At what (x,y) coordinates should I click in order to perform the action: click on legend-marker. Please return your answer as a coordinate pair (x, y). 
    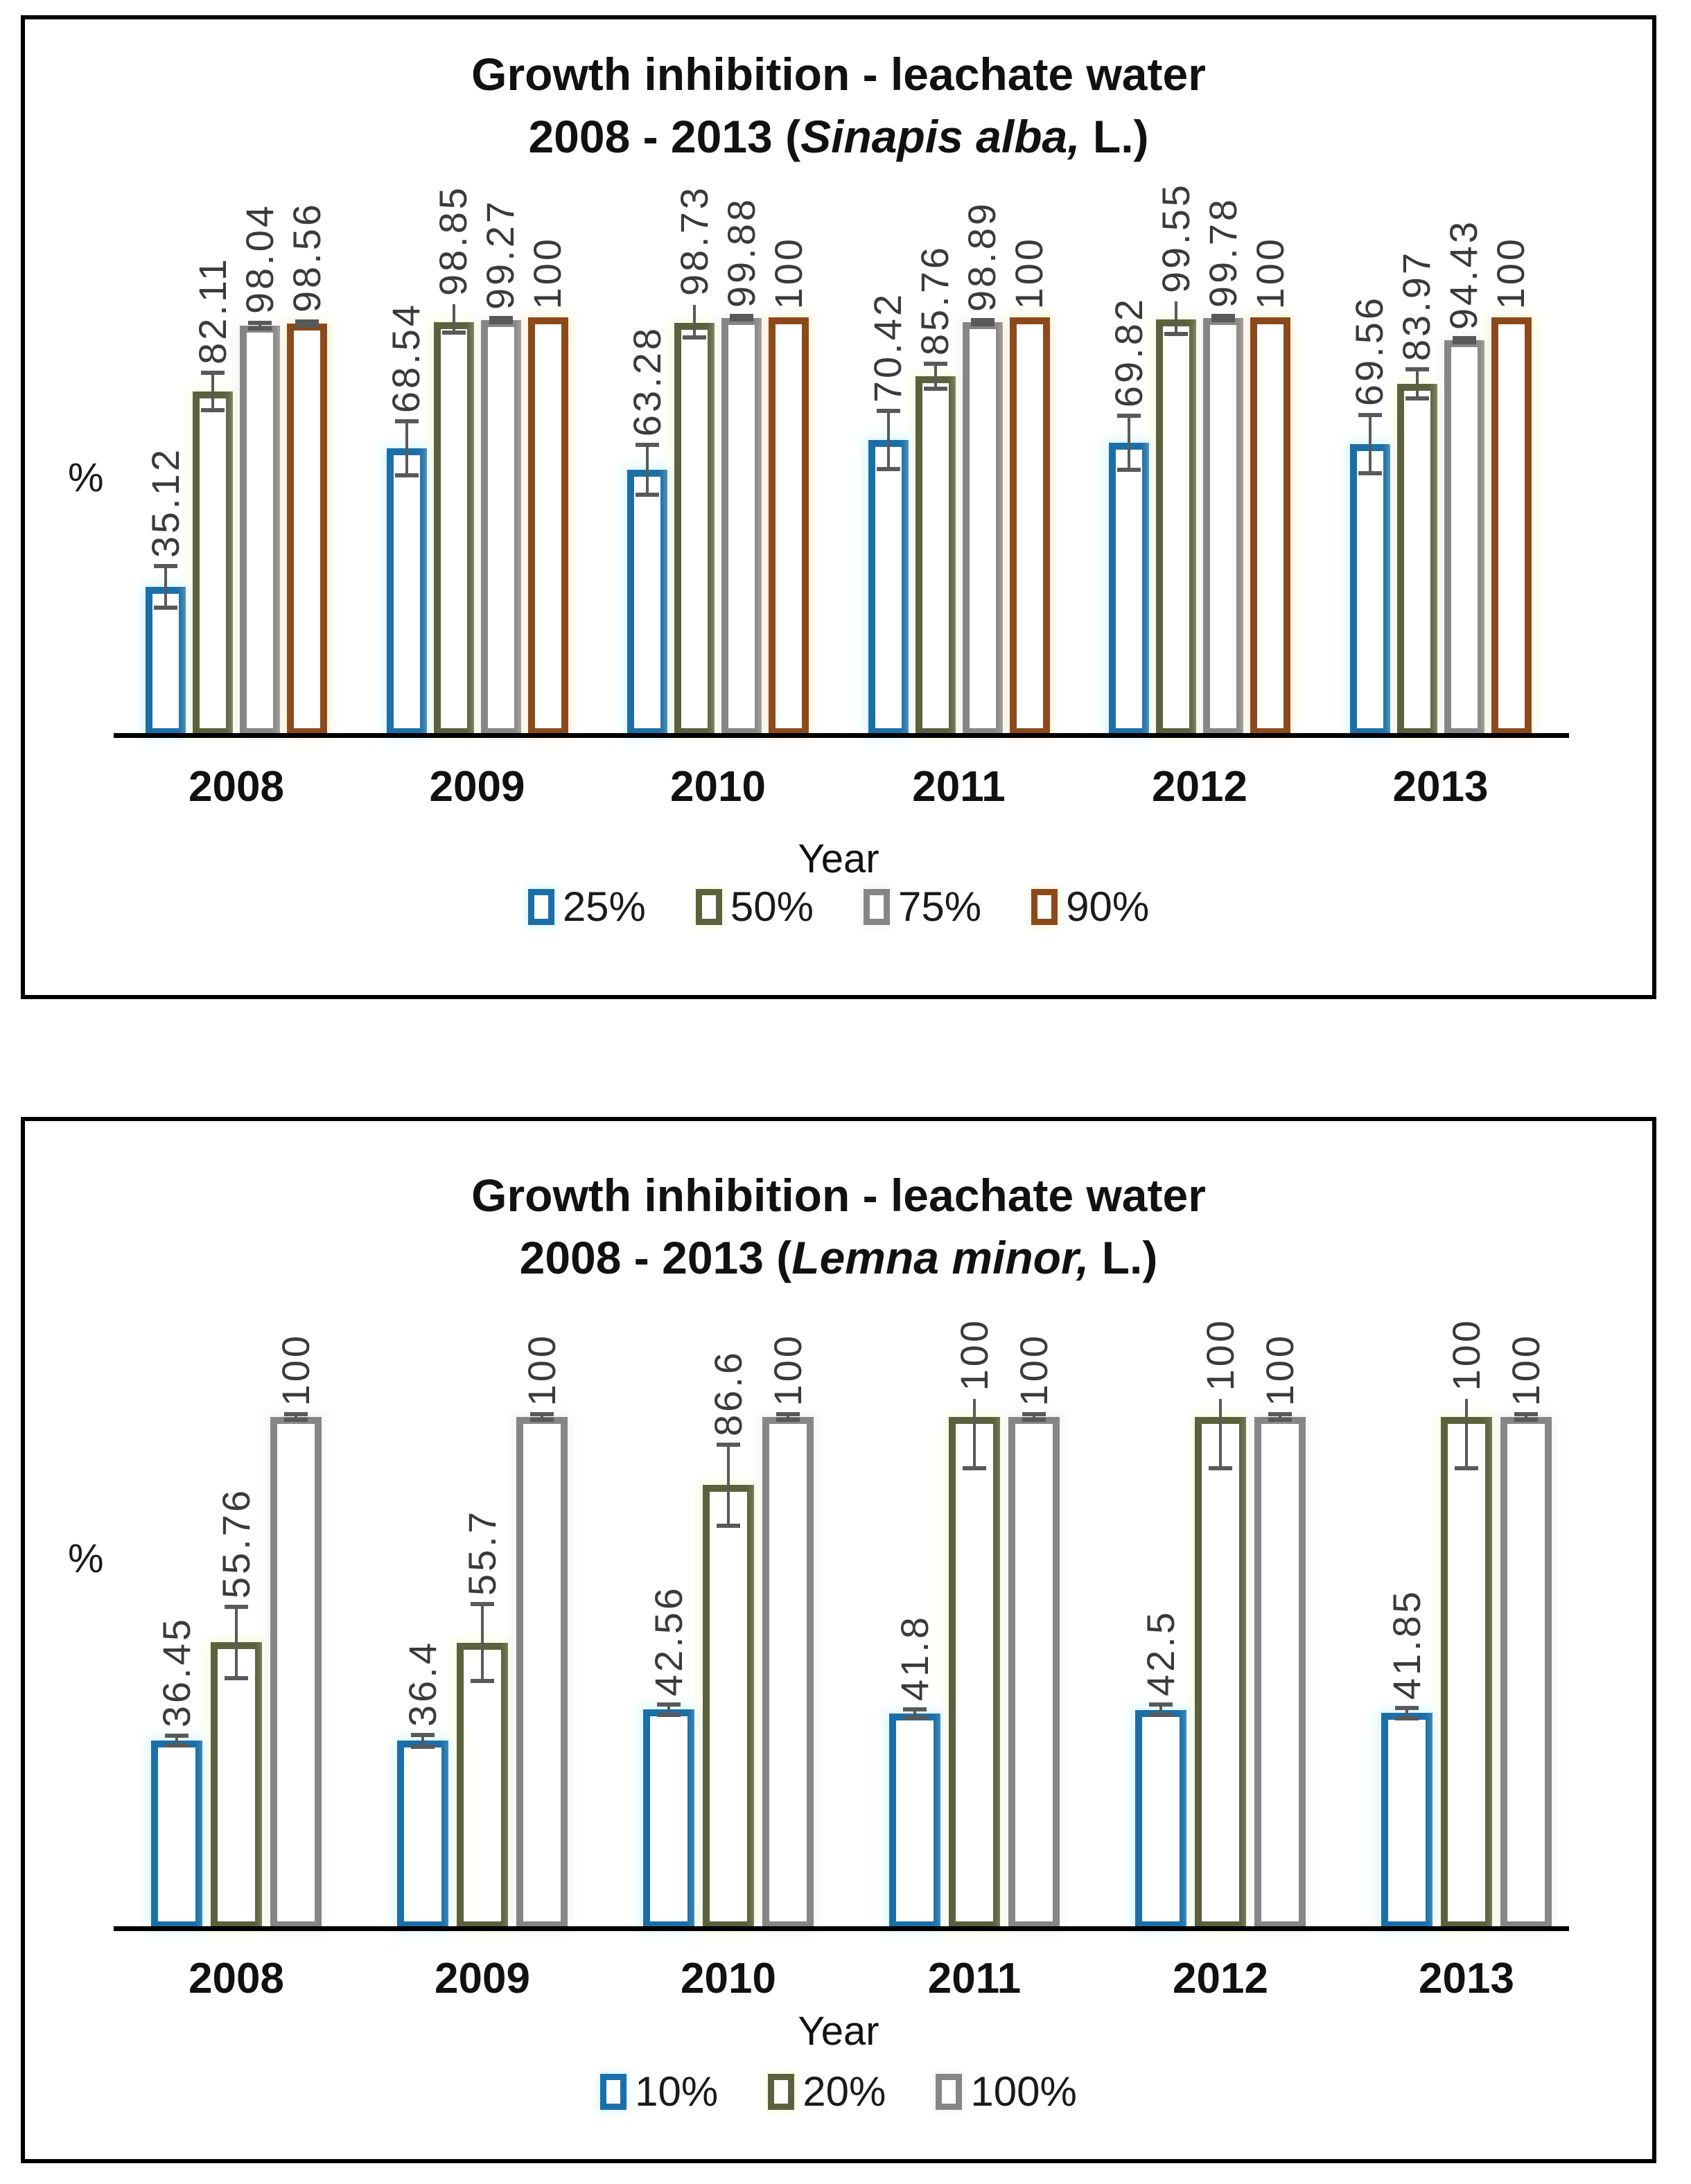
    Looking at the image, I should click on (949, 2091).